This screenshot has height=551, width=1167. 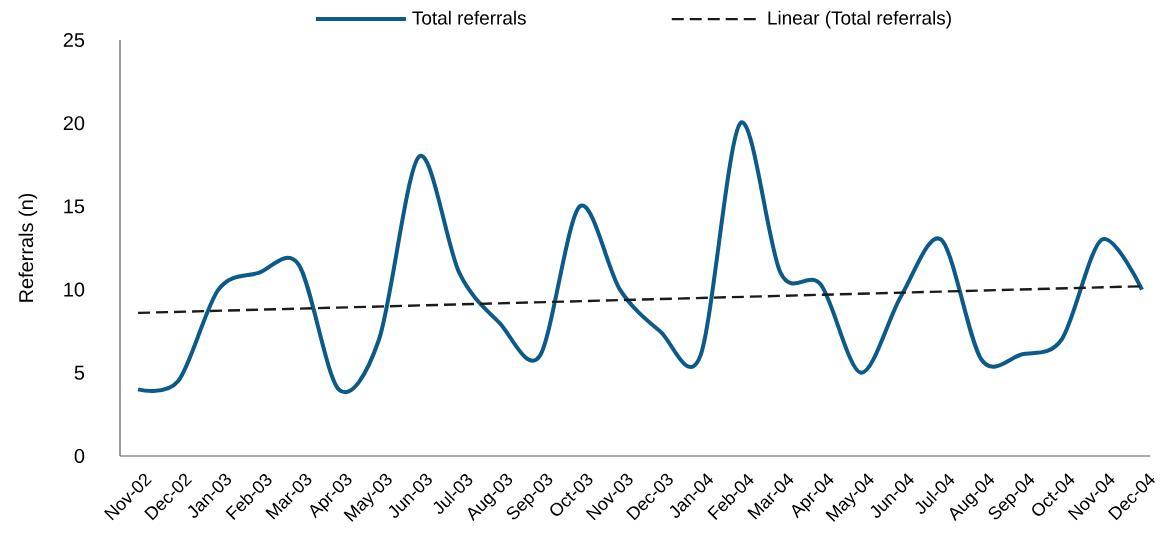 I want to click on legend-label: Linear (Total referrals), so click(x=859, y=19).